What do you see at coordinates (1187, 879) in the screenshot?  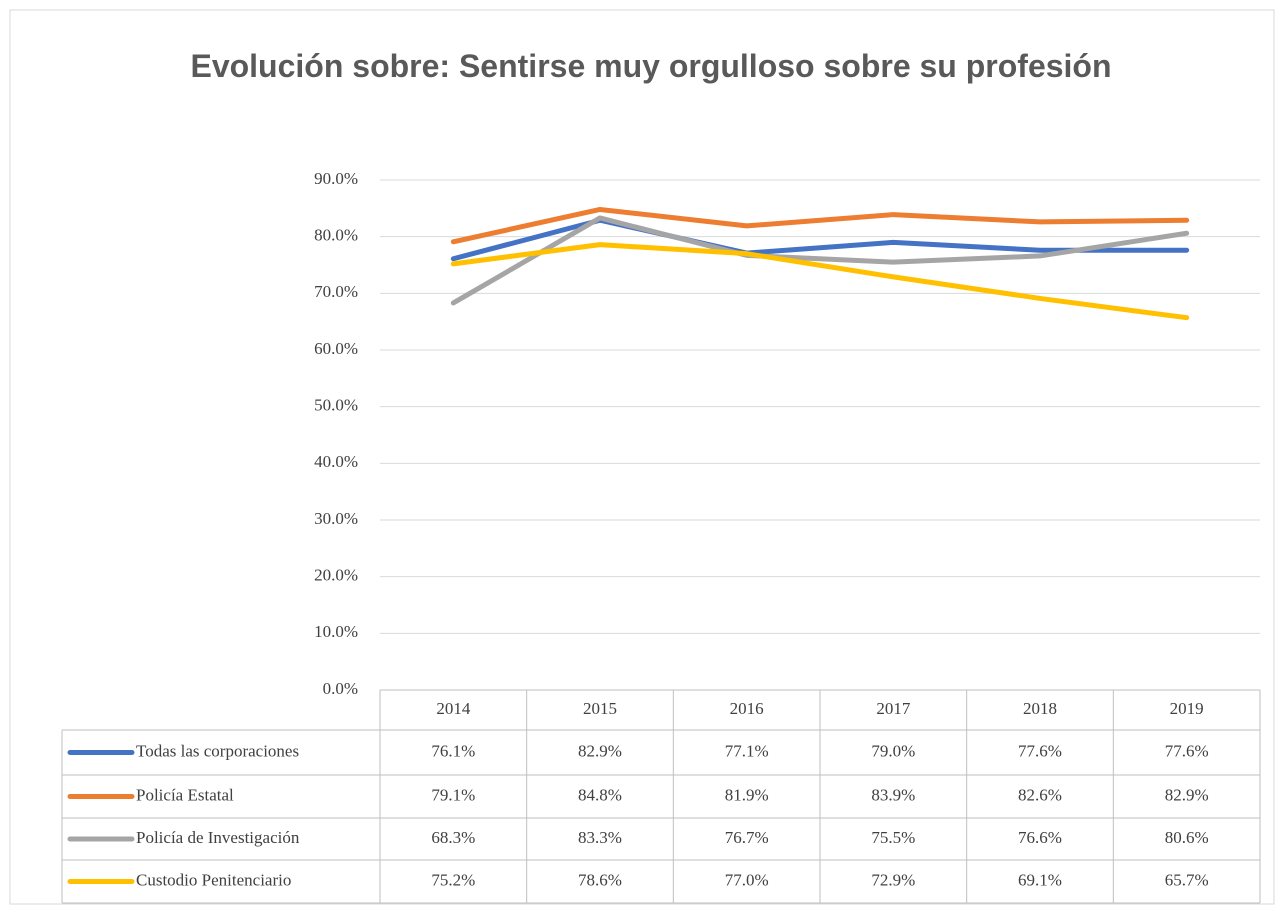 I see `table-value: 65.7%` at bounding box center [1187, 879].